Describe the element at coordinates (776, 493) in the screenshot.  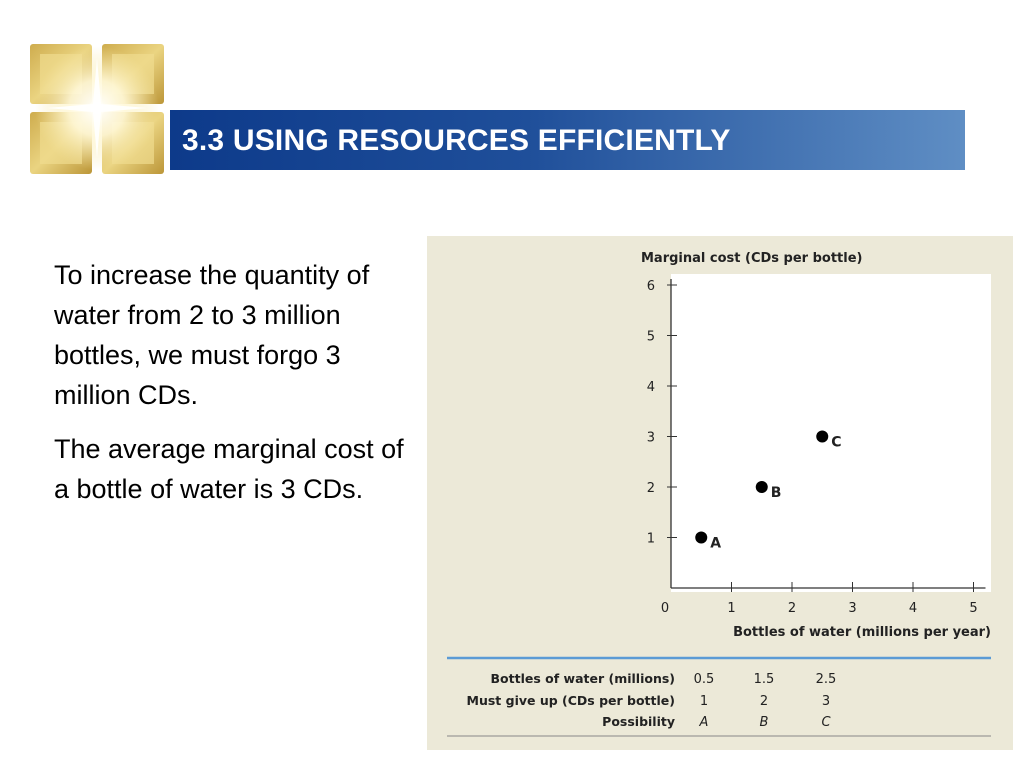
I see `point-label: B` at that location.